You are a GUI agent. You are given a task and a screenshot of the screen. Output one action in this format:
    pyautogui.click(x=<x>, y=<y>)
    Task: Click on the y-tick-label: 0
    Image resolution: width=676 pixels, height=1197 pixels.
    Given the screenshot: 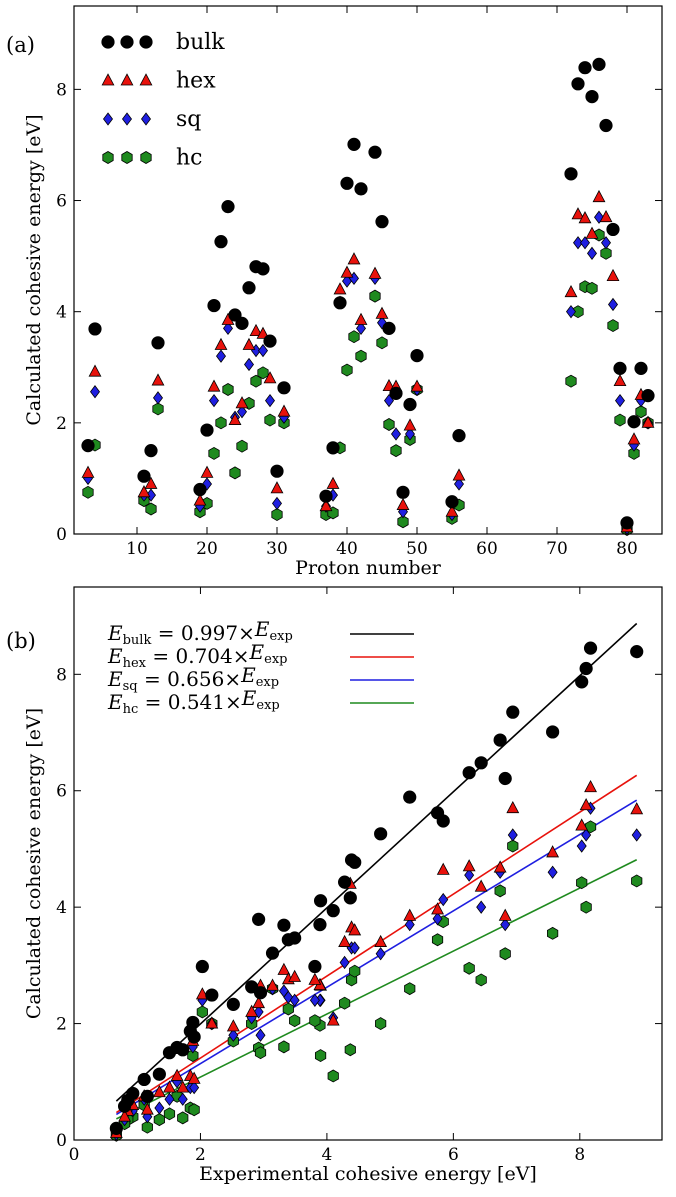 What is the action you would take?
    pyautogui.click(x=61, y=1141)
    